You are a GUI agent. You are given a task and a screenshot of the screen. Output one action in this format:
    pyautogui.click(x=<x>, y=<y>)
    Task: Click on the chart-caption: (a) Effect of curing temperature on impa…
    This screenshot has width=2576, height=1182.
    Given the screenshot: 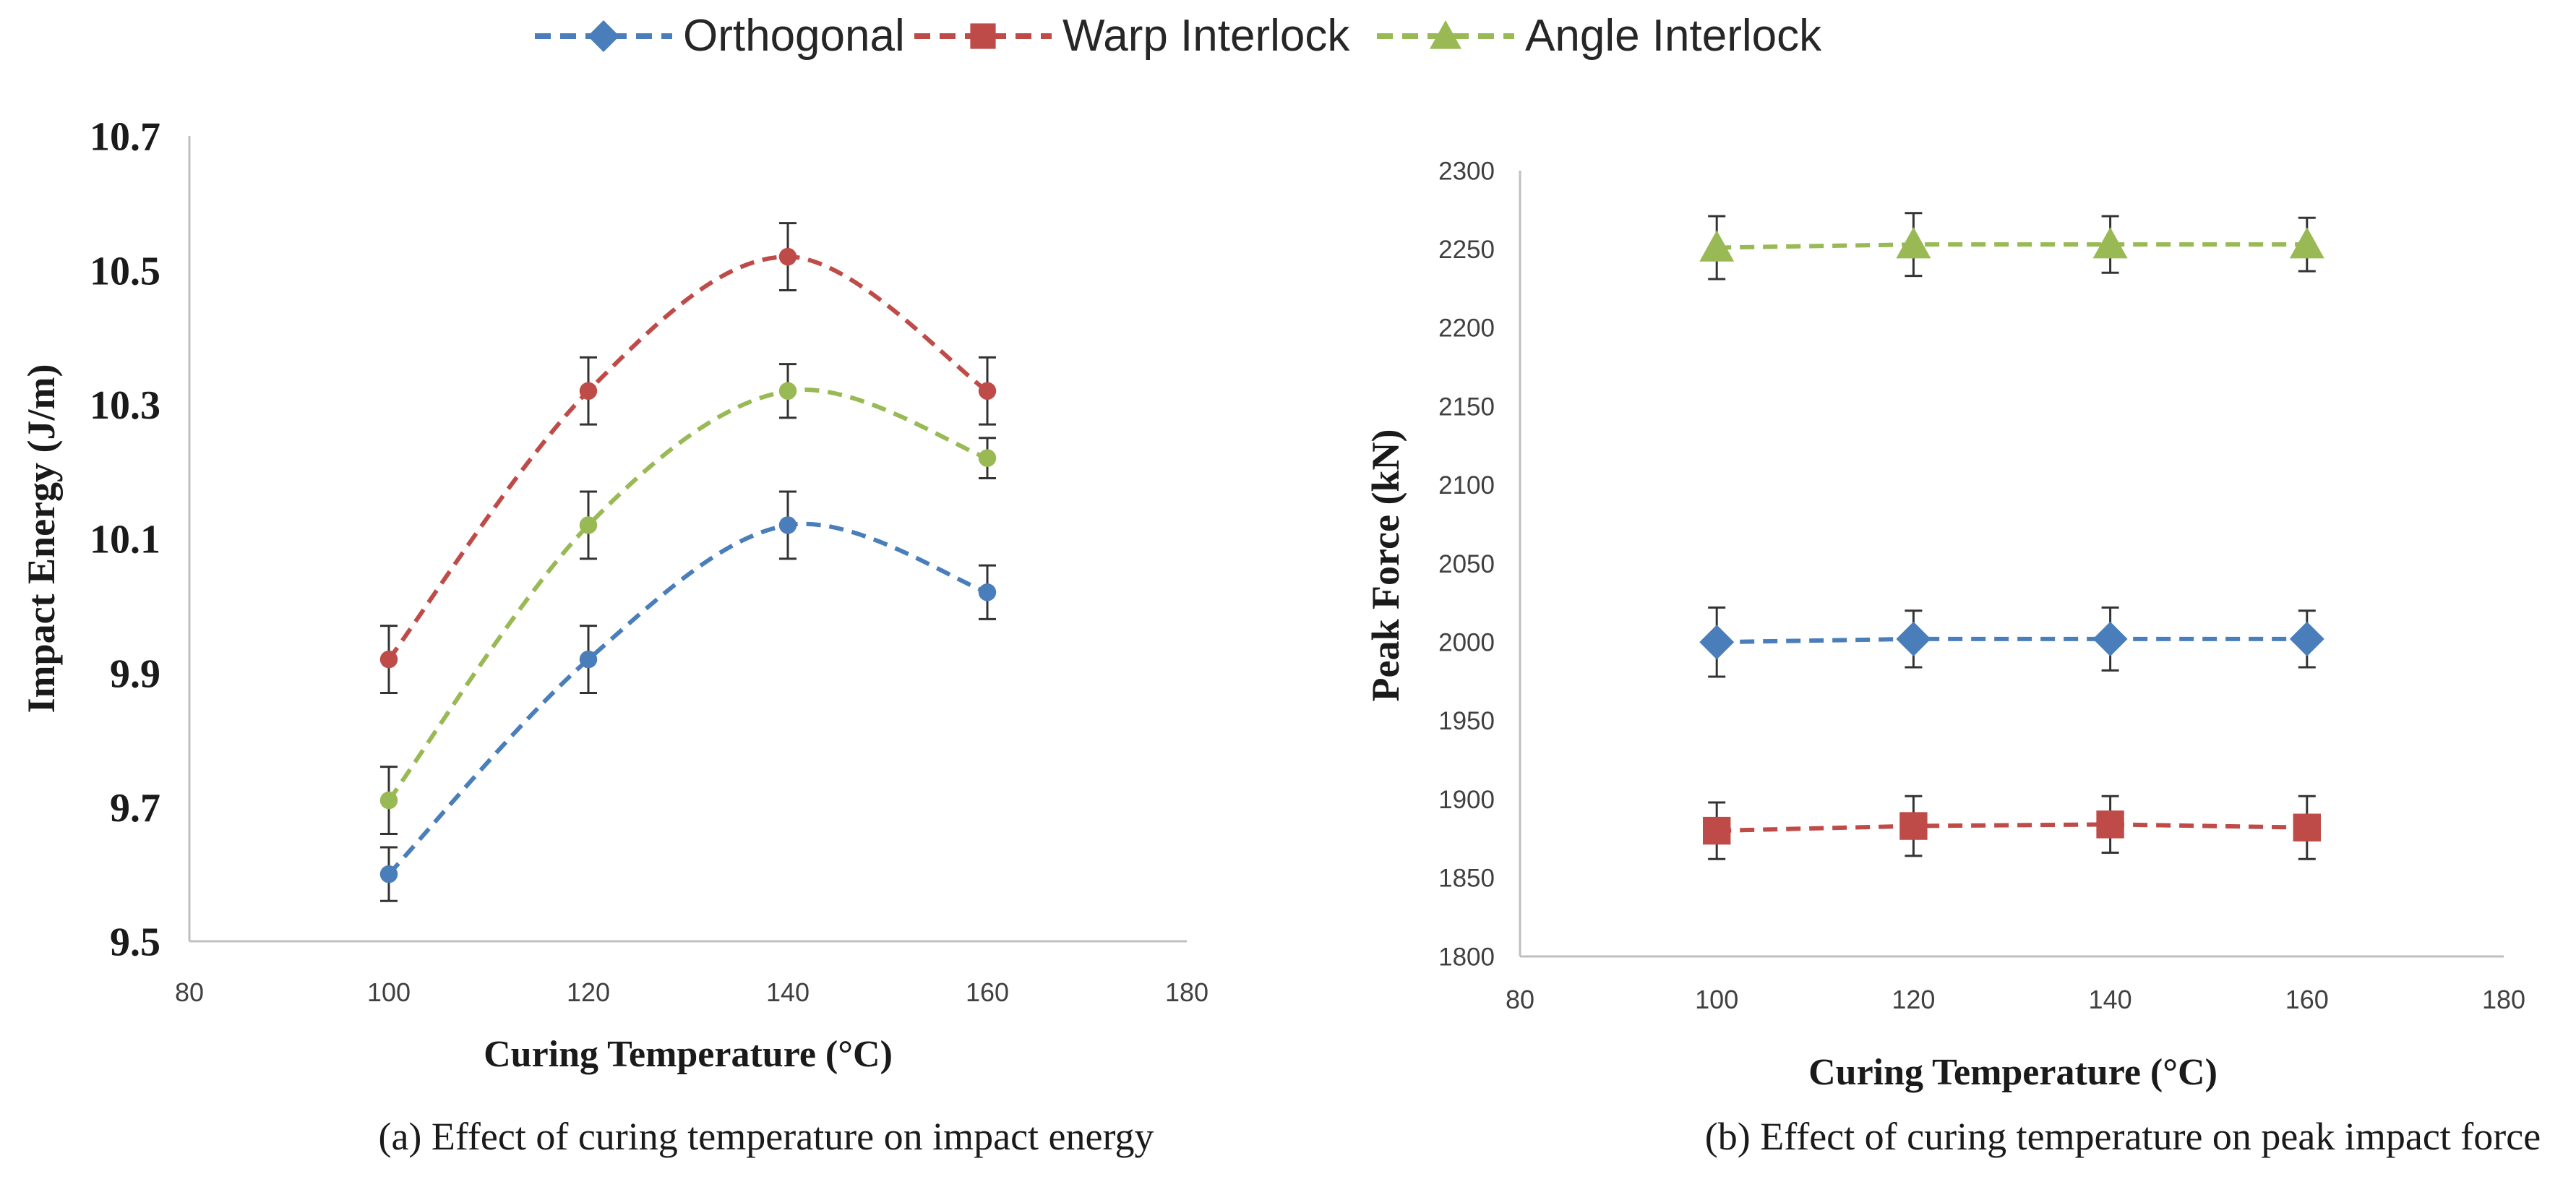 What is the action you would take?
    pyautogui.click(x=766, y=1136)
    